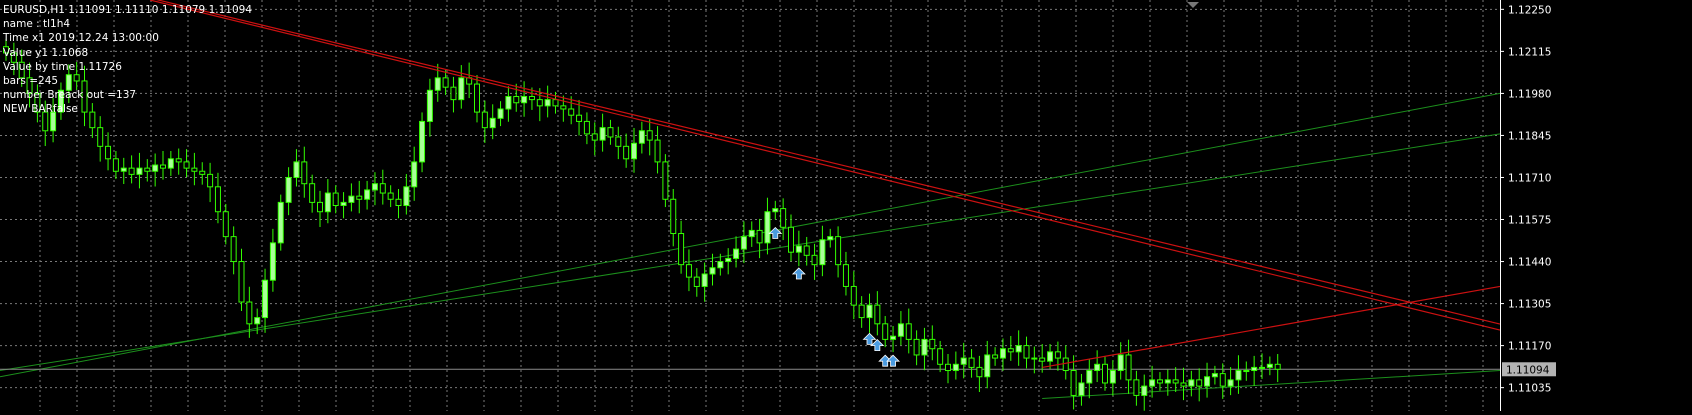  I want to click on breakout-arrow-icon, so click(869, 338).